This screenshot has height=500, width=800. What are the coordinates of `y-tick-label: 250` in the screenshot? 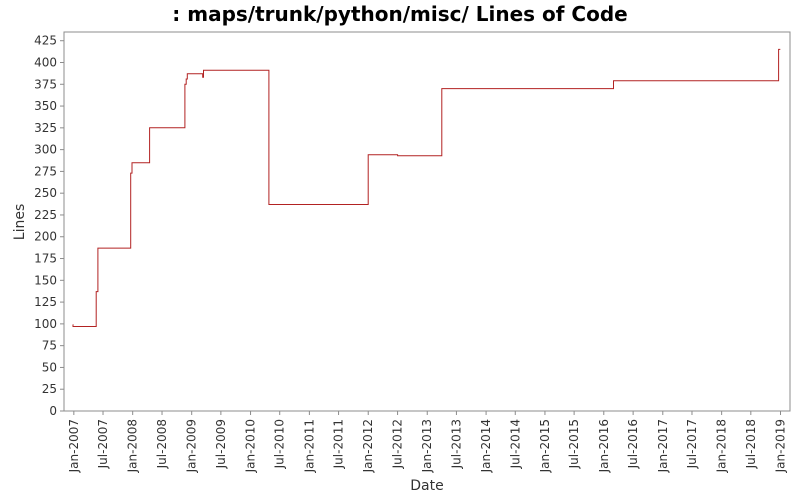 It's located at (45, 193).